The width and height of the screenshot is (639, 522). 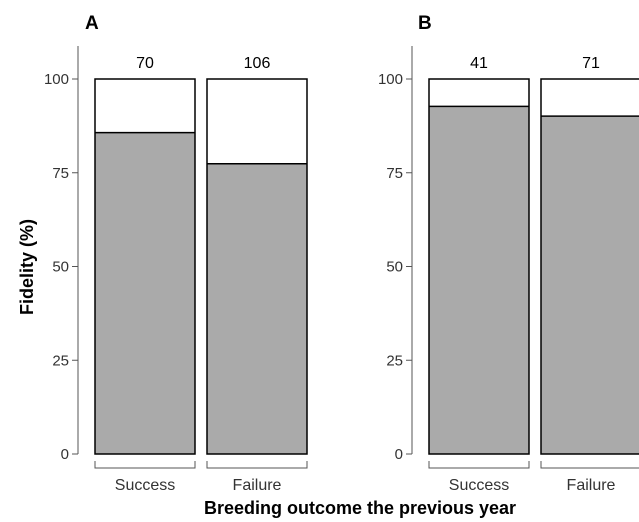 What do you see at coordinates (145, 63) in the screenshot?
I see `panel-a-sample-size-label: 70` at bounding box center [145, 63].